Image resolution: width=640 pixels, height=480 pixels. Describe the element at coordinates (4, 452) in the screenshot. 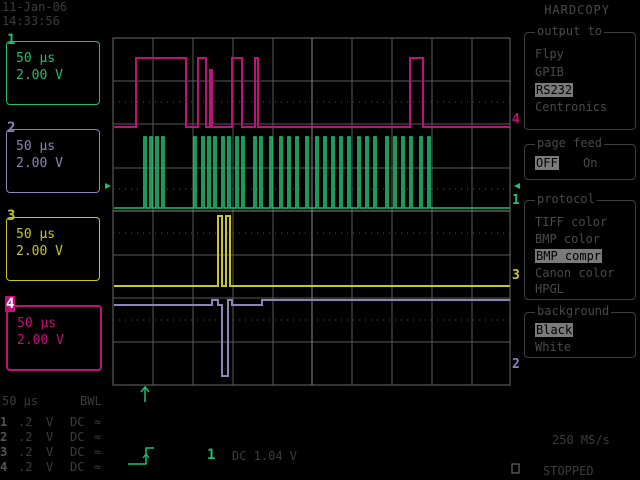

I see `channel-row-3-num: 3` at that location.